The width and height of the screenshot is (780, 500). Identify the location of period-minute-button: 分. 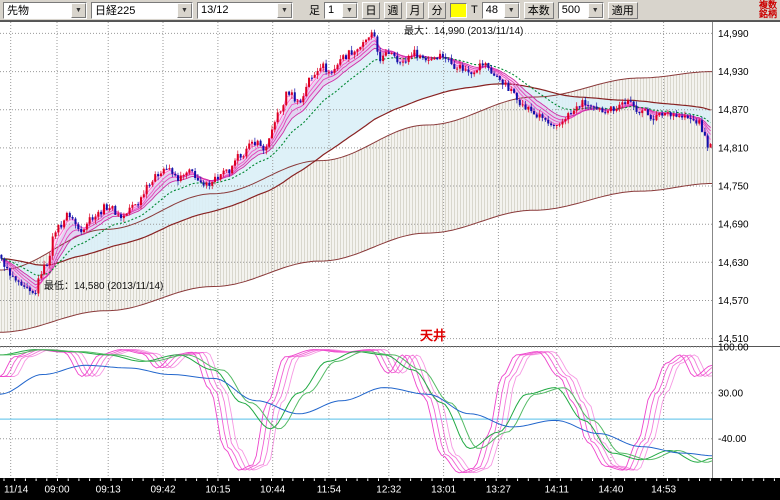
(437, 10).